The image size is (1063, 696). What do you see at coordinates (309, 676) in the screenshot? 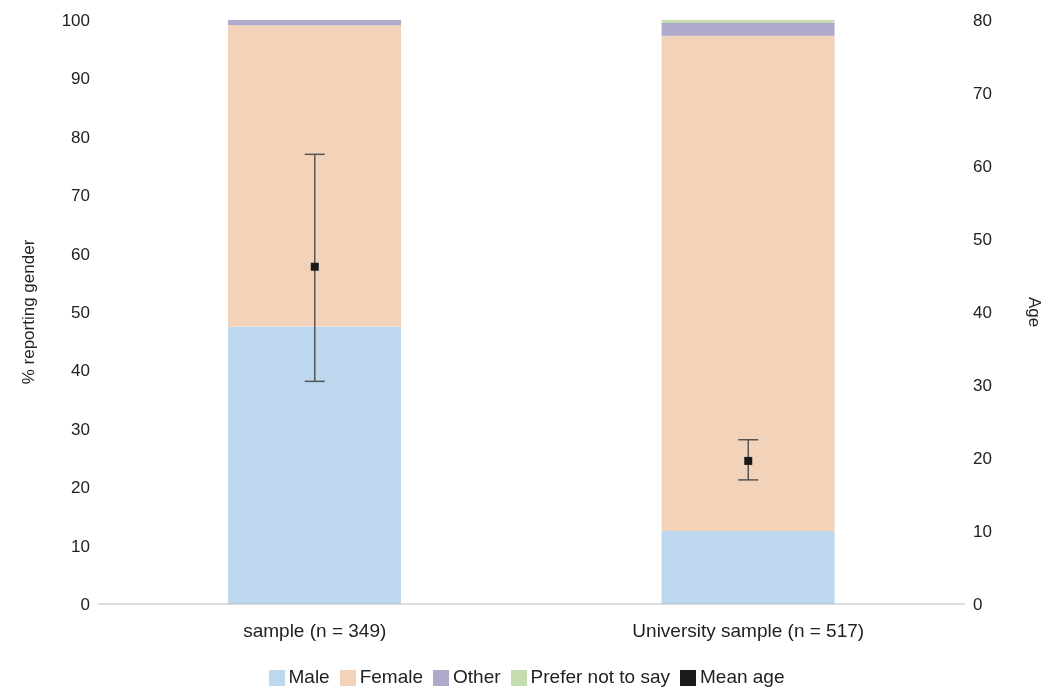
I see `legend-label: Male` at bounding box center [309, 676].